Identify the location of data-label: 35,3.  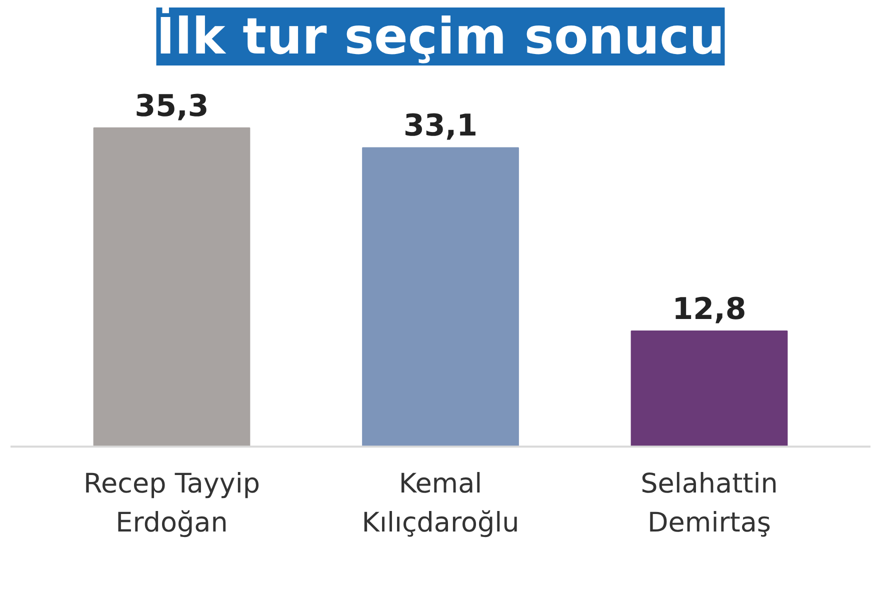
(171, 106).